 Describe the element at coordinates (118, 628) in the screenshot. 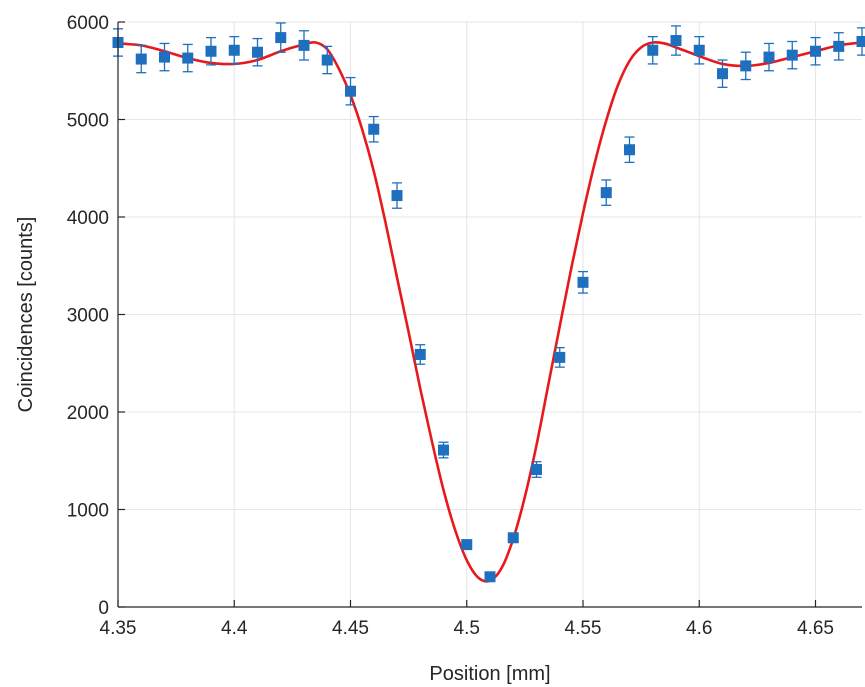

I see `x-tick-label: 4.35` at that location.